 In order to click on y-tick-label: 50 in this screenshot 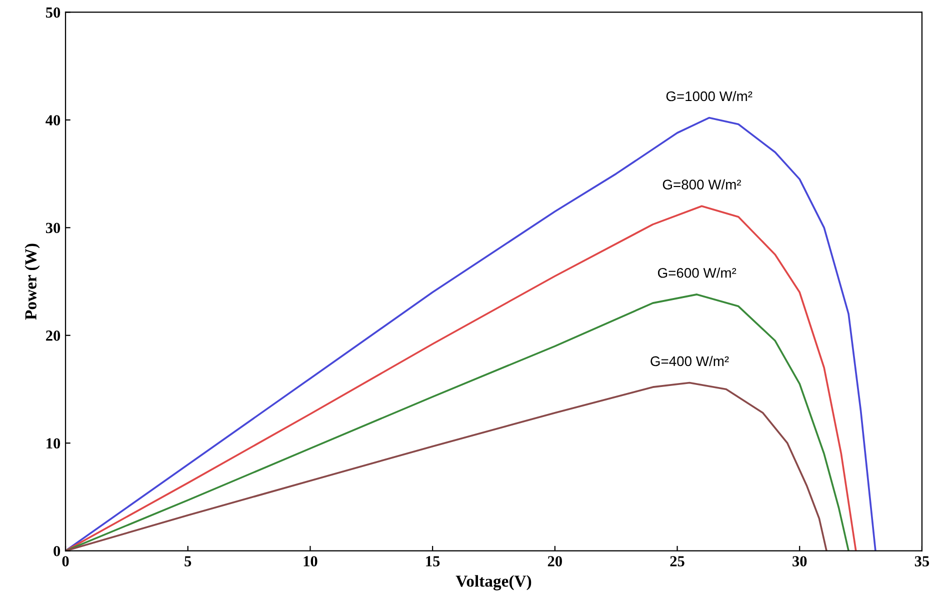, I will do `click(53, 12)`.